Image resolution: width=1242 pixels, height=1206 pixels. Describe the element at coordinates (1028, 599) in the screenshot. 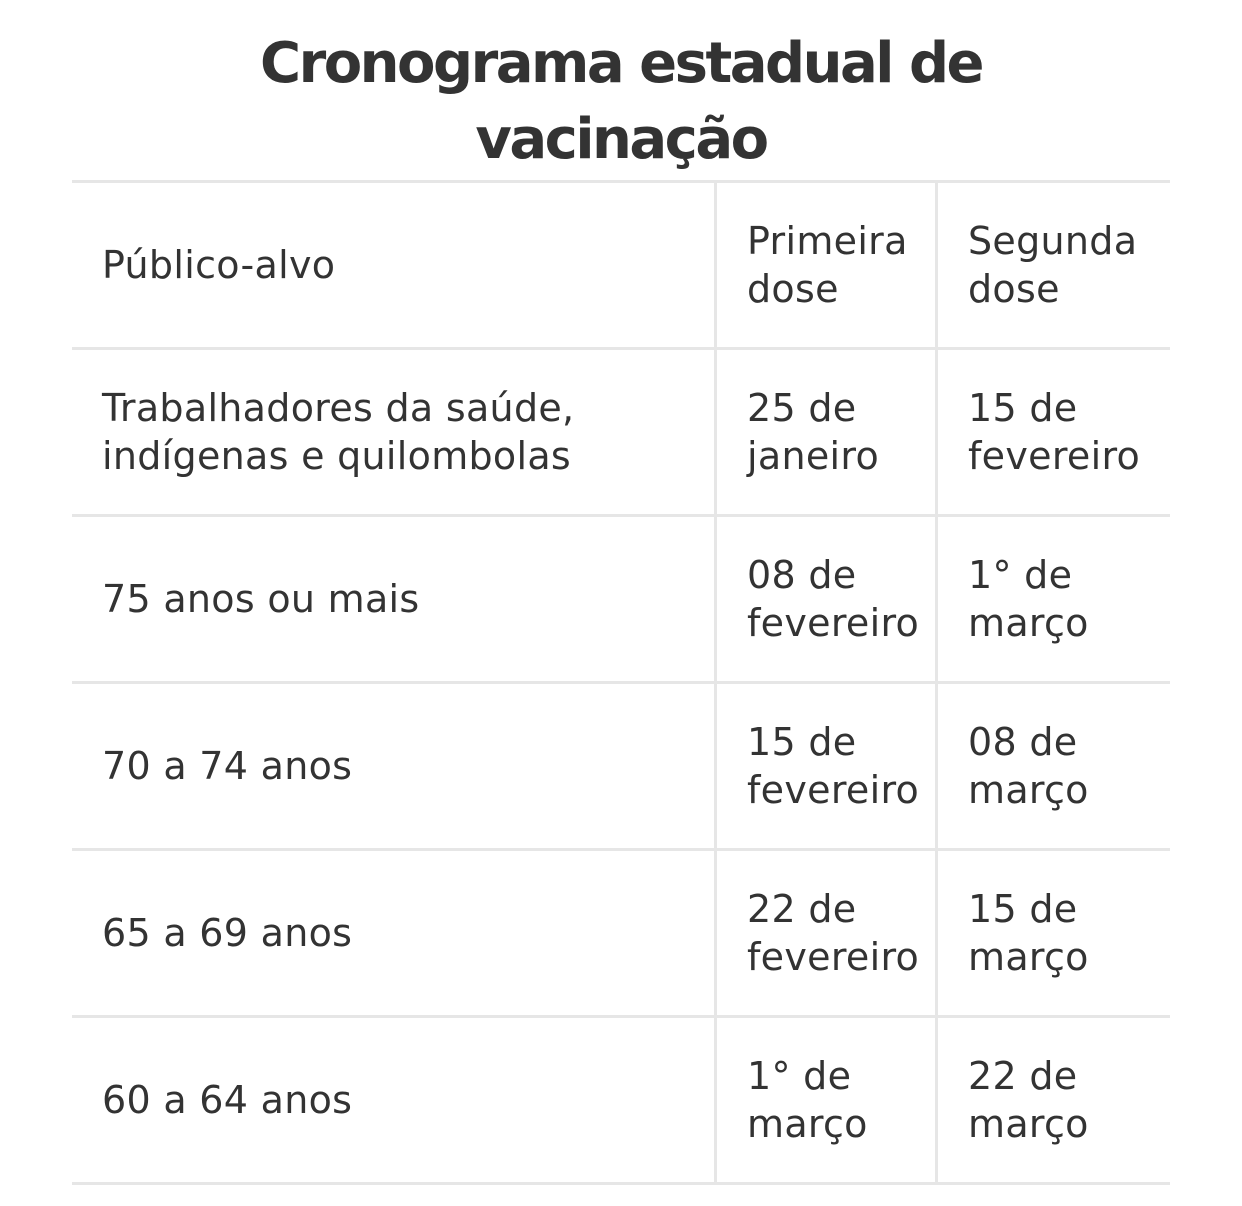

I see `cell-segunda-dose-text: 1° de março` at that location.